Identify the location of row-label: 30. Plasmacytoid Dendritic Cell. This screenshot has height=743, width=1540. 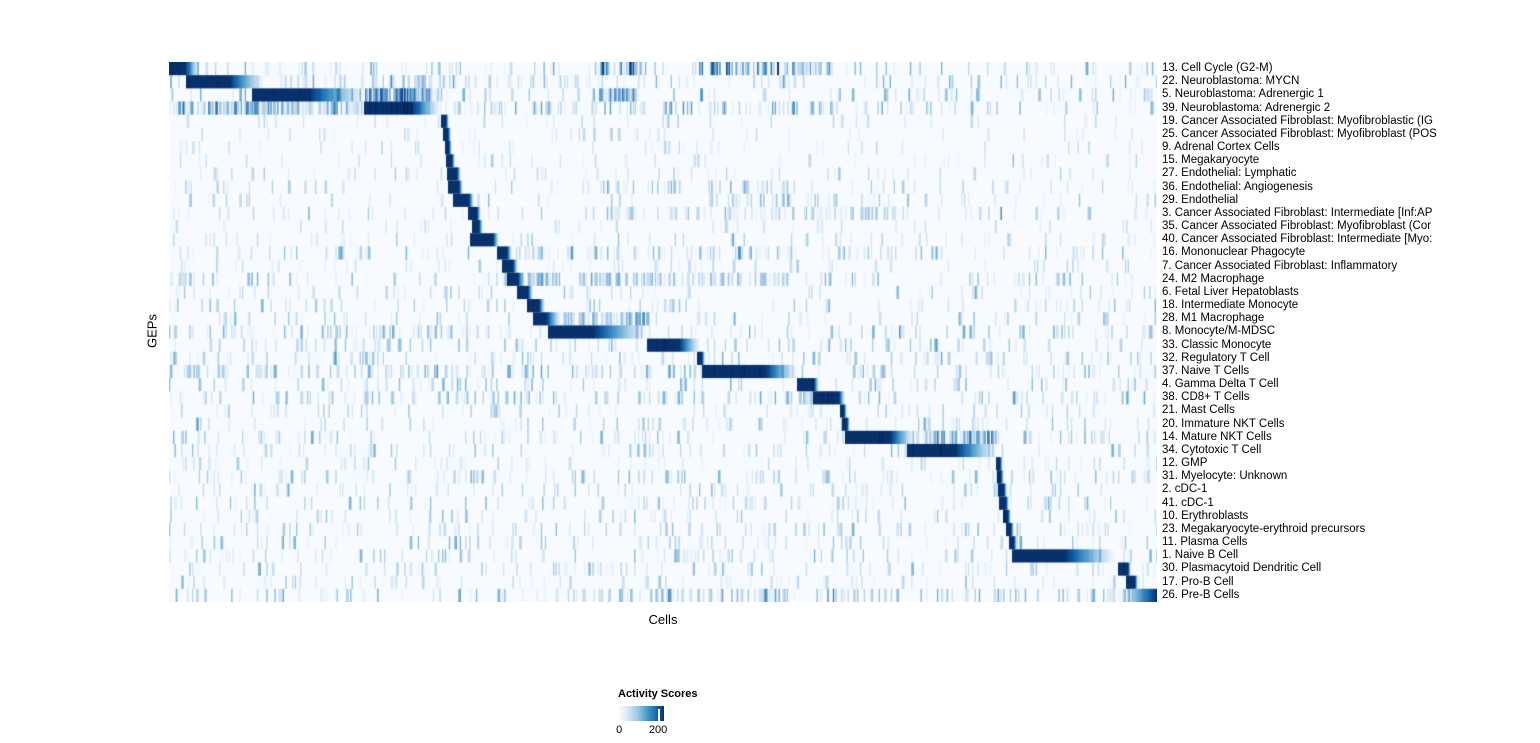
(1242, 568).